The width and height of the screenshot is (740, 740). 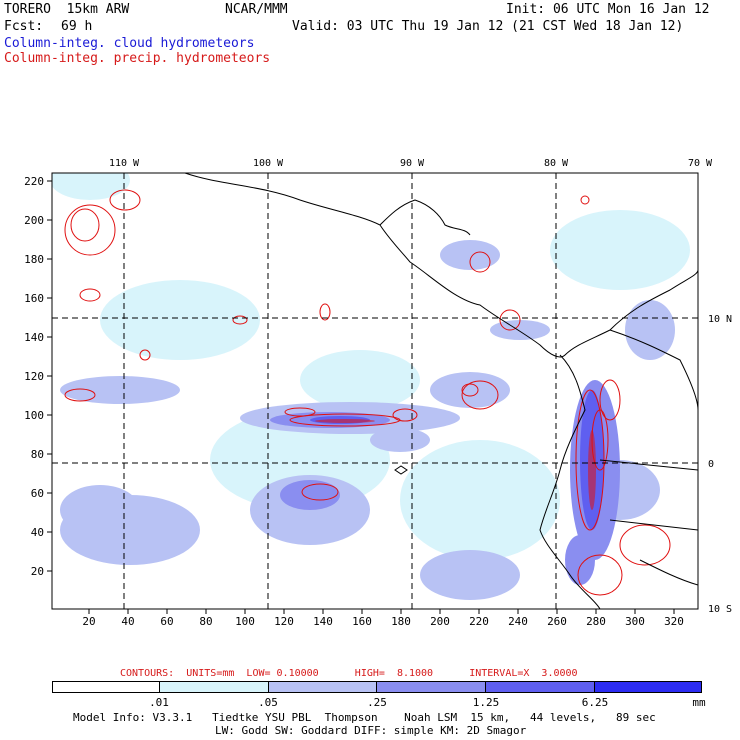 I want to click on init-time: Init: 06 UTC Mon 16 Jan 12, so click(x=608, y=9).